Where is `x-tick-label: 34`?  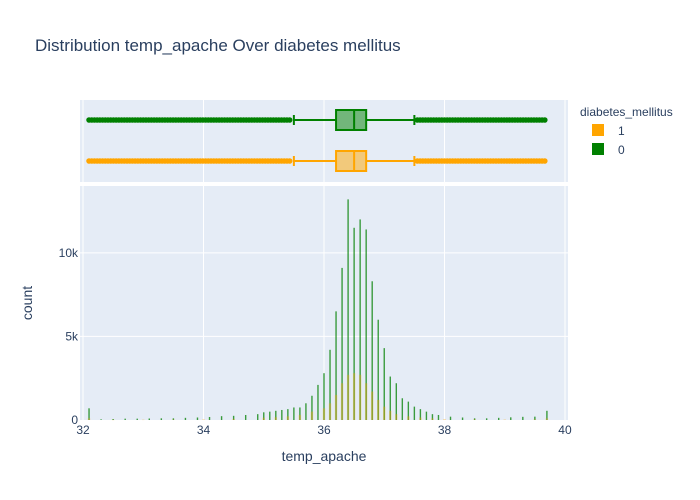 x-tick-label: 34 is located at coordinates (204, 430).